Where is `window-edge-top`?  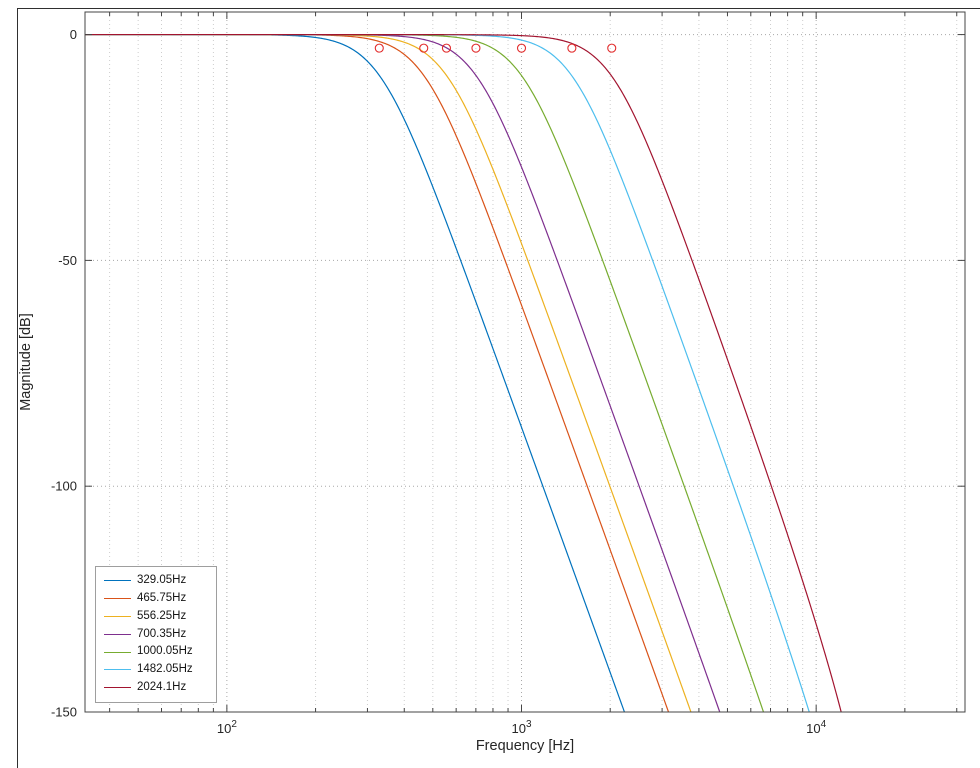
window-edge-top is located at coordinates (498, 8).